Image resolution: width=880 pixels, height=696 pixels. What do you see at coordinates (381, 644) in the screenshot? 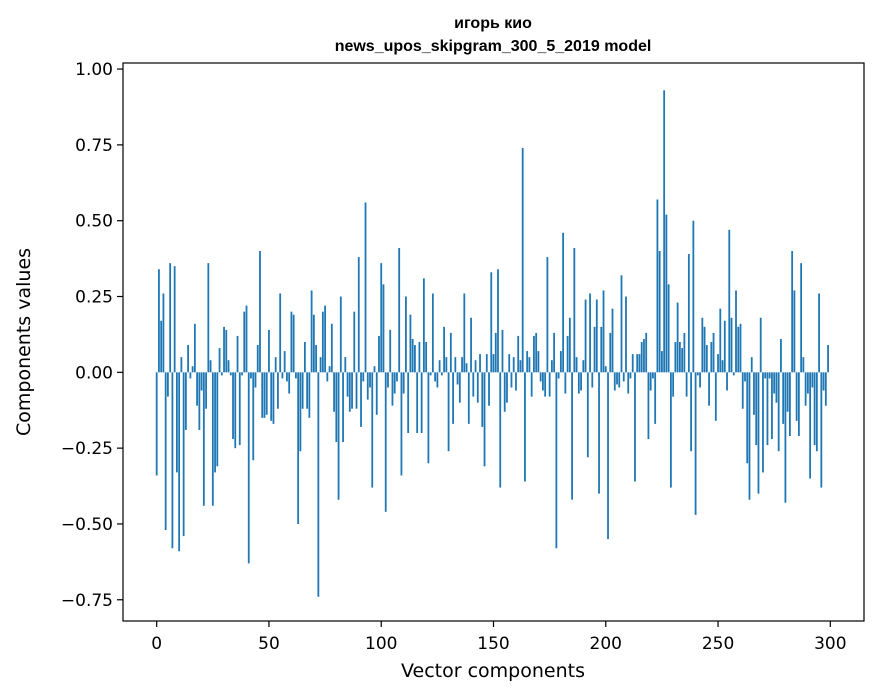
I see `x-tick-label: 100` at bounding box center [381, 644].